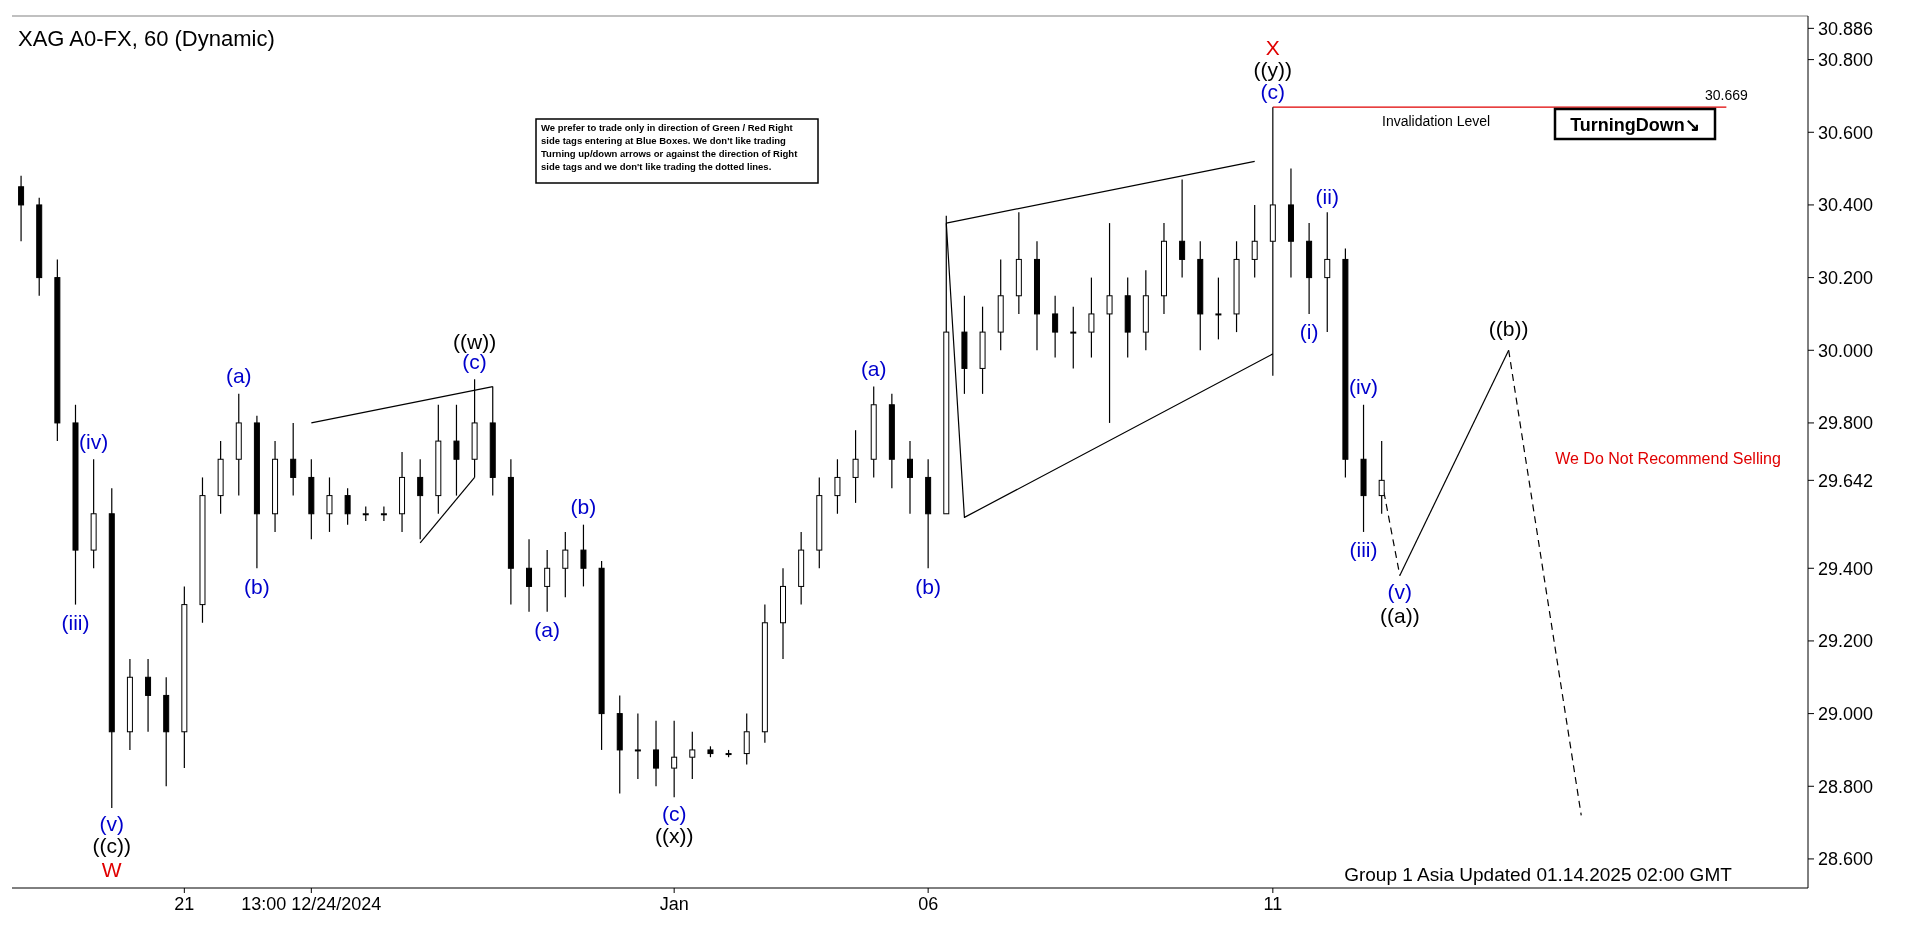 This screenshot has height=933, width=1912. I want to click on text: XAG A0-FX, 60 (Dynamic), so click(146, 38).